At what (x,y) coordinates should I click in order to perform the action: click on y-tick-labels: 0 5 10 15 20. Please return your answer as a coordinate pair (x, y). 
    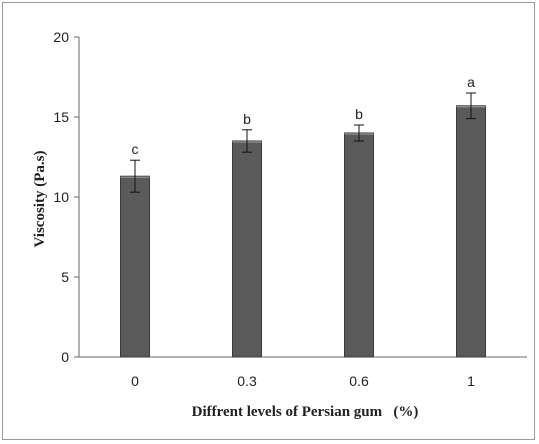
    Looking at the image, I should click on (61, 197).